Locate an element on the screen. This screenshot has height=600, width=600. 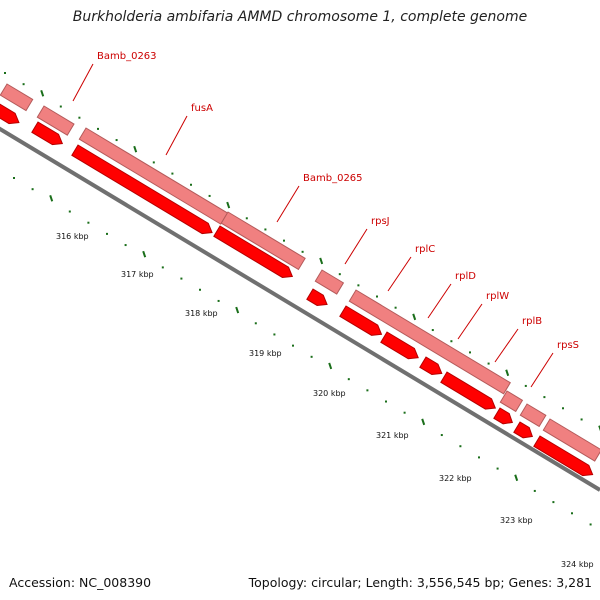
kbp-tick-label: 320 kbp is located at coordinates (329, 393).